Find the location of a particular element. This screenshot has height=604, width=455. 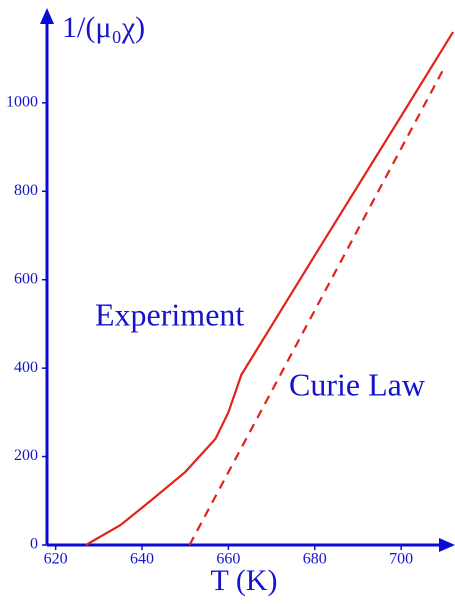

y-tick-label: 800 is located at coordinates (26, 190).